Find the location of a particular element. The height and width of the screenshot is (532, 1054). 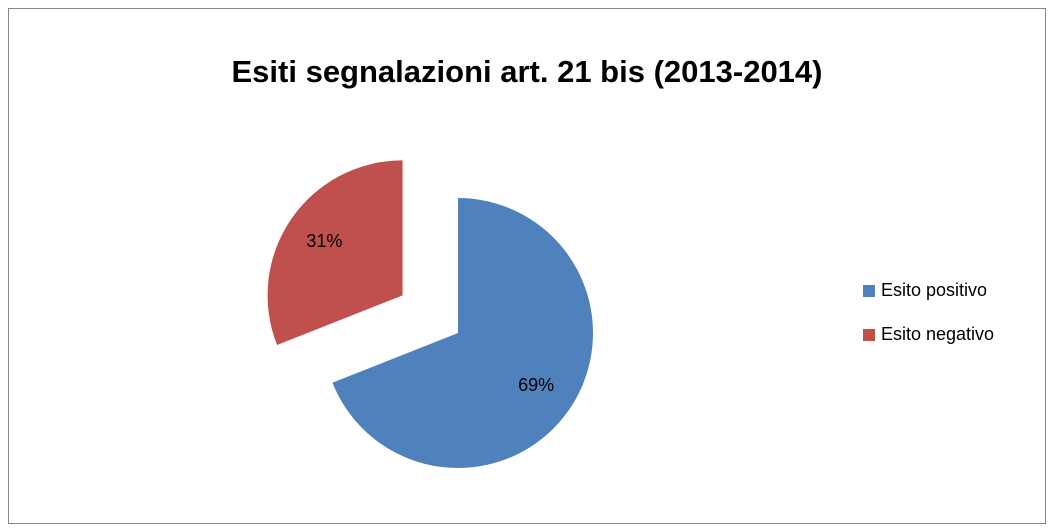

data-label: 69% is located at coordinates (536, 385).